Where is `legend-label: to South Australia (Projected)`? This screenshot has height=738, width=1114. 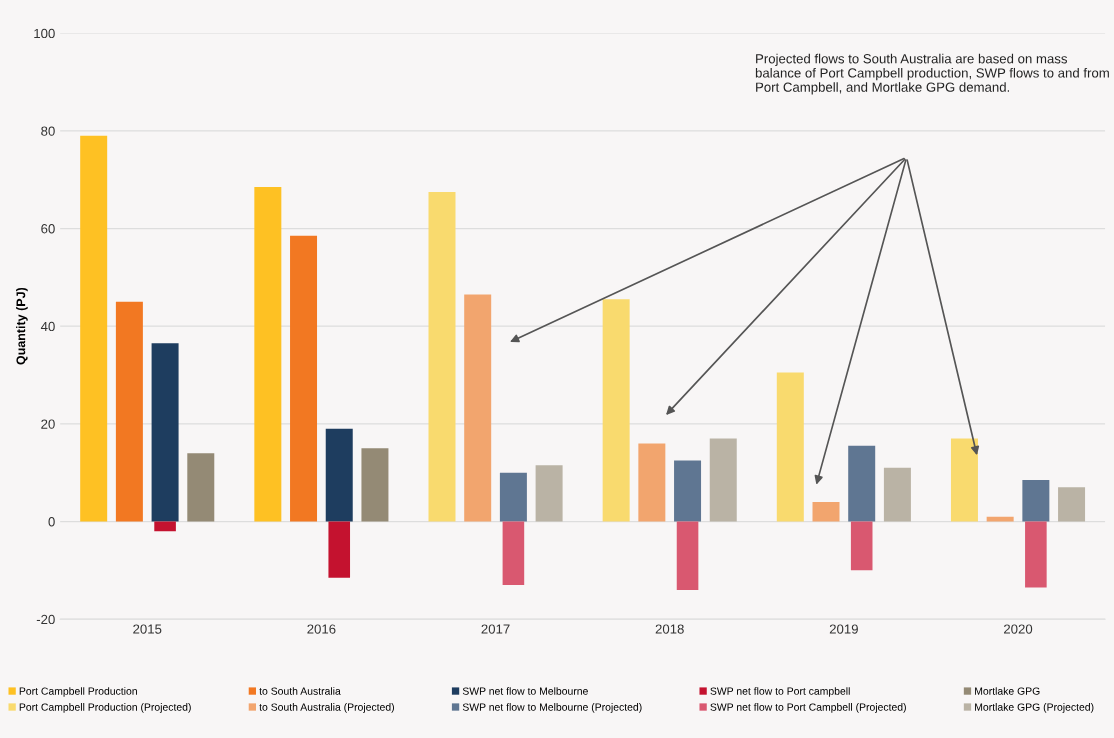 legend-label: to South Australia (Projected) is located at coordinates (326, 708).